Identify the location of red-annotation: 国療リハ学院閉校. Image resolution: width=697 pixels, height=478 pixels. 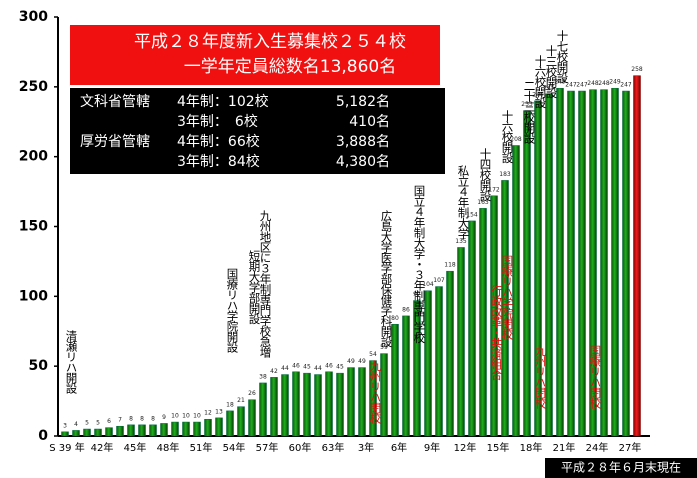
(508, 298).